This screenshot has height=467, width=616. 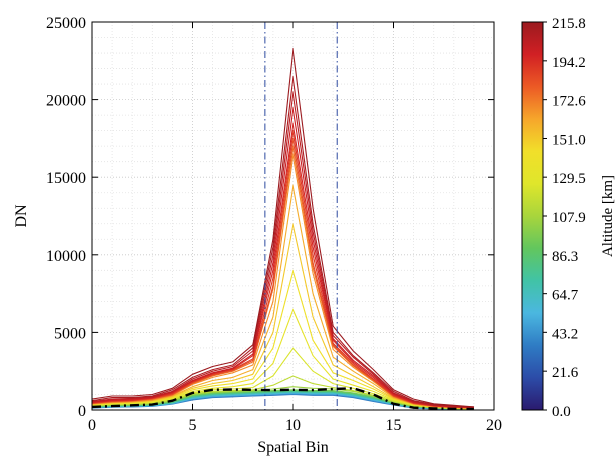 I want to click on colorbar-tick-label: 21.6, so click(x=565, y=373).